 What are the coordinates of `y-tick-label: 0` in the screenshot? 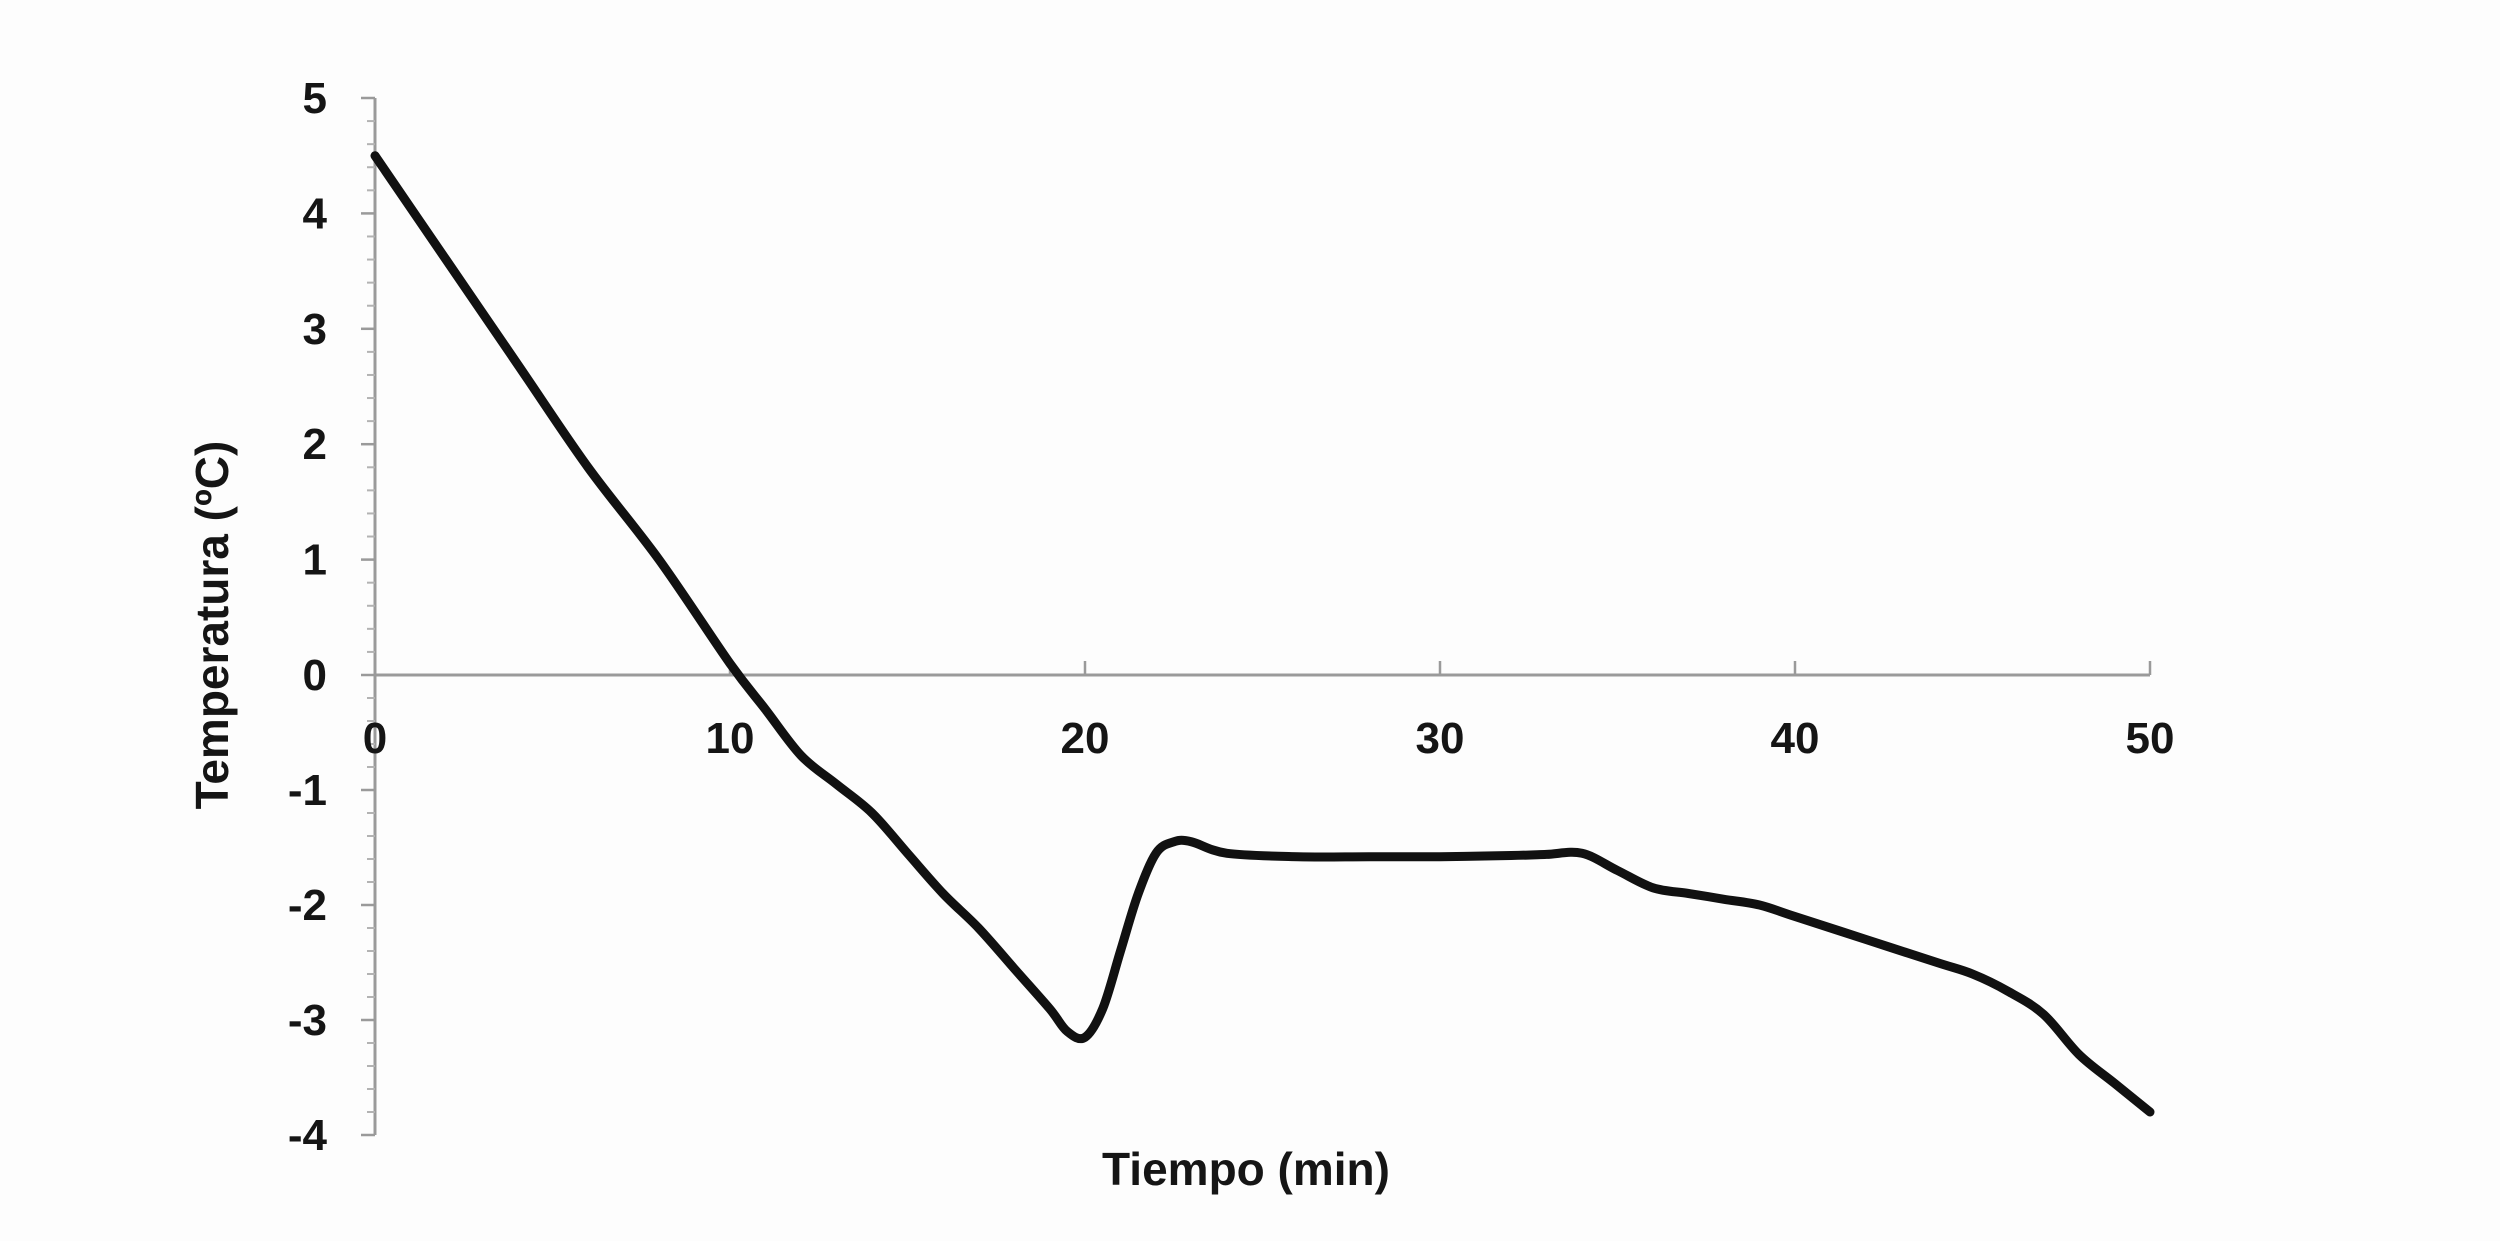 It's located at (315, 675).